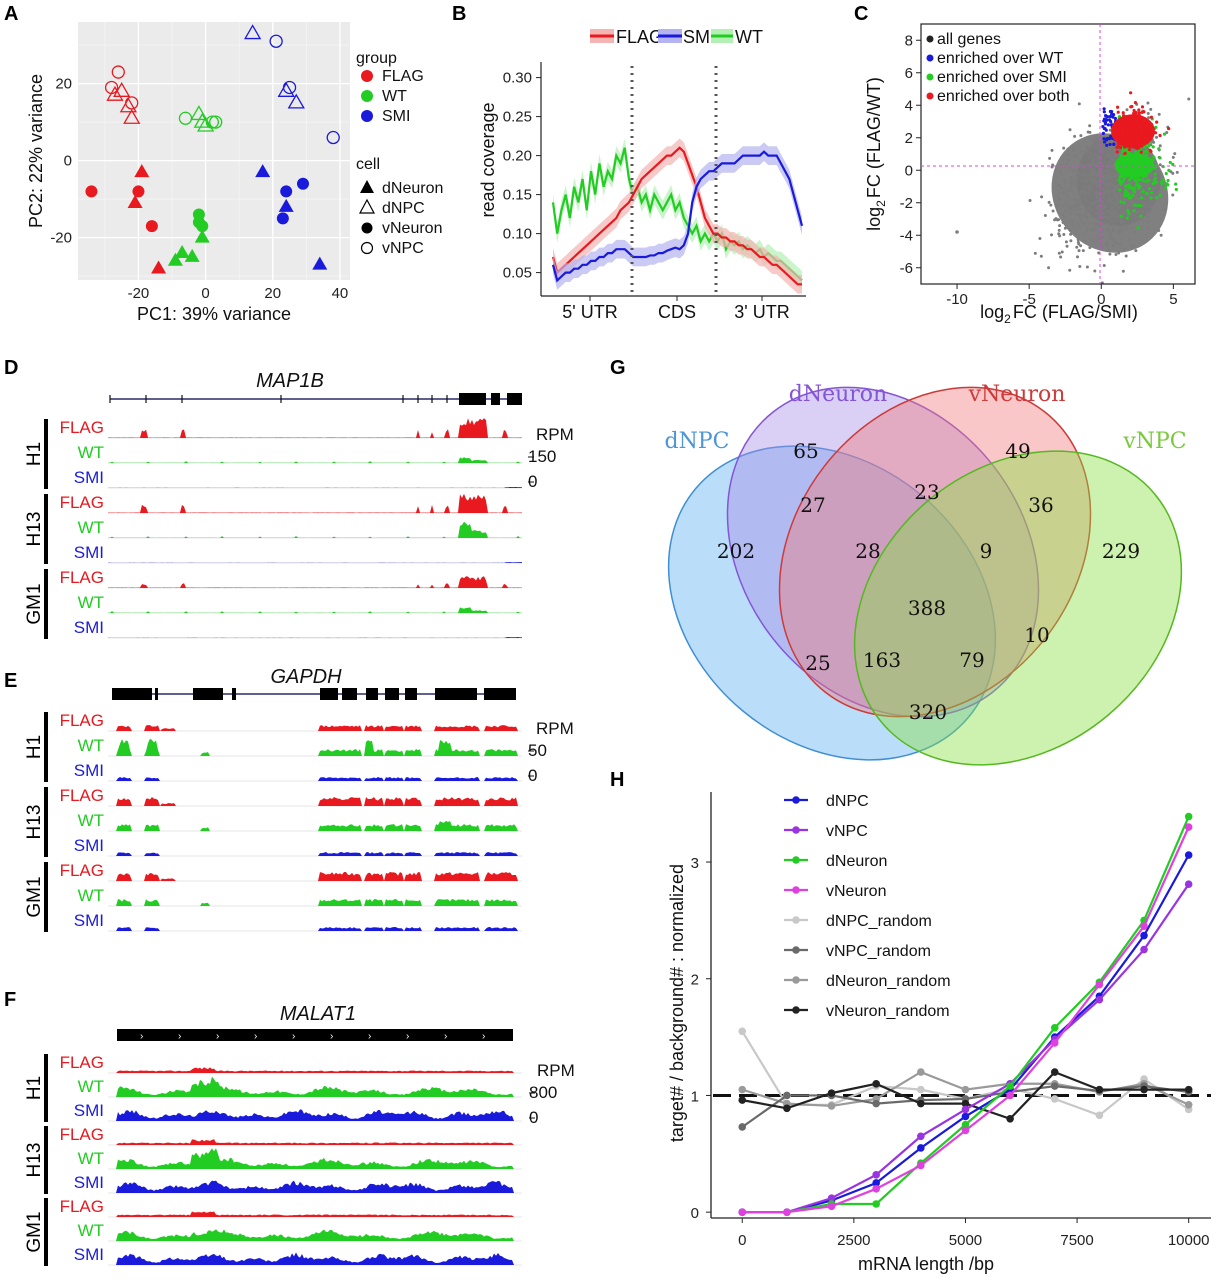 The height and width of the screenshot is (1280, 1218). I want to click on pca-legend-label-vneuron: vNeuron, so click(412, 228).